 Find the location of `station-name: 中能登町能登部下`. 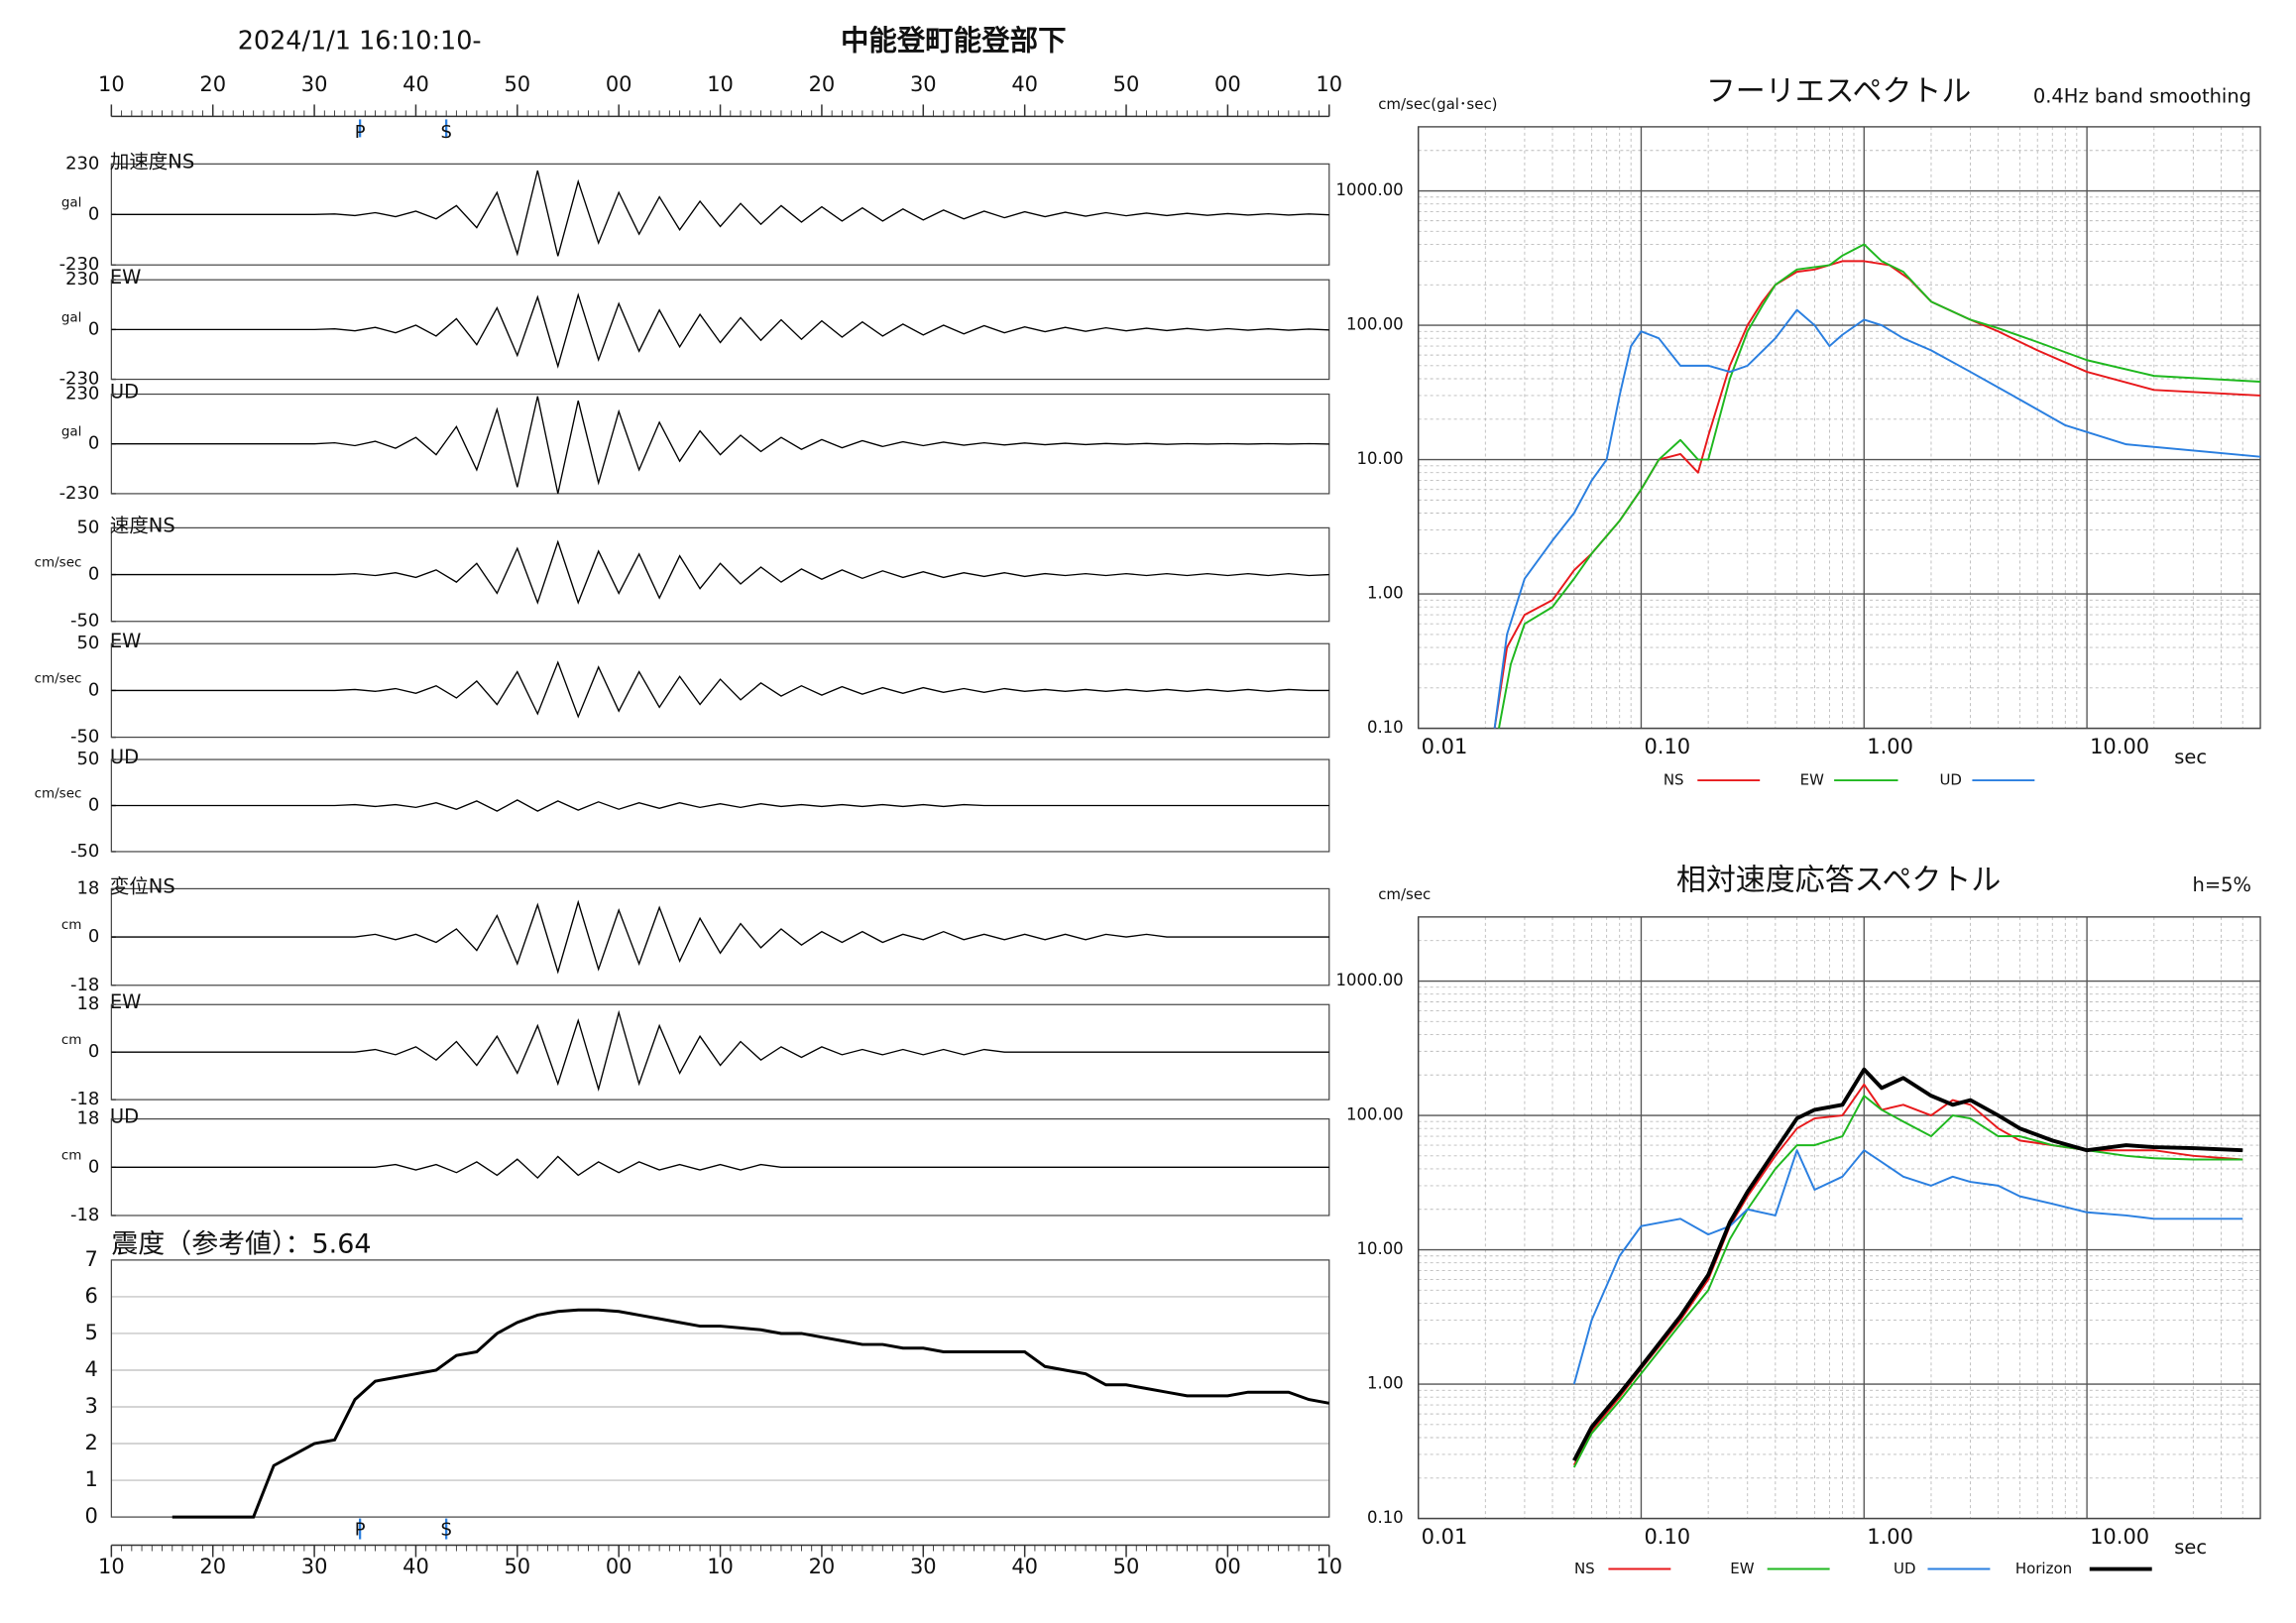

station-name: 中能登町能登部下 is located at coordinates (954, 41).